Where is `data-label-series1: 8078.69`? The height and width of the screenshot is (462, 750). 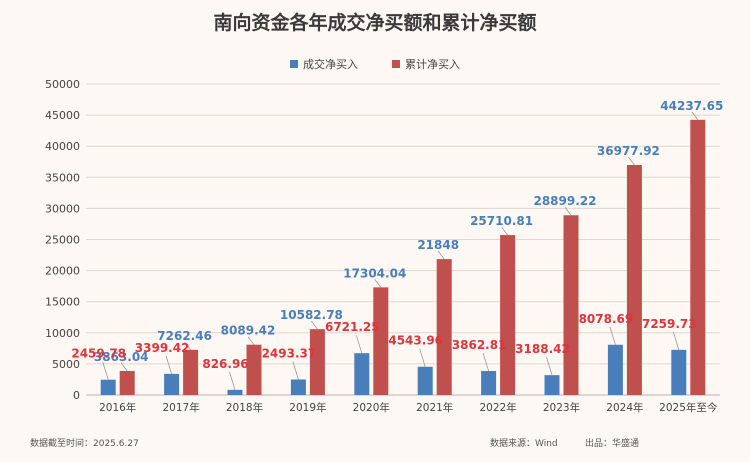
data-label-series1: 8078.69 is located at coordinates (606, 319).